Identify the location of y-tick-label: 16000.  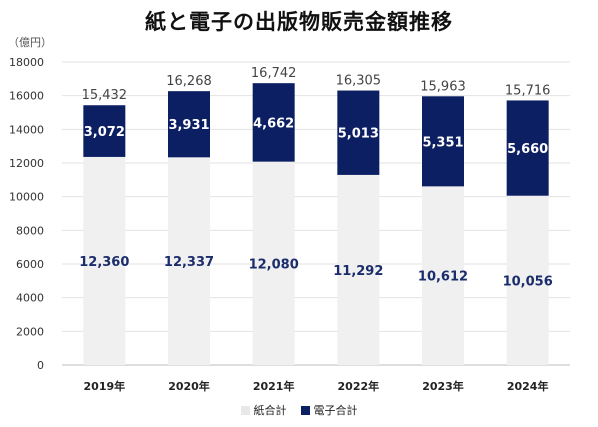
(26, 96).